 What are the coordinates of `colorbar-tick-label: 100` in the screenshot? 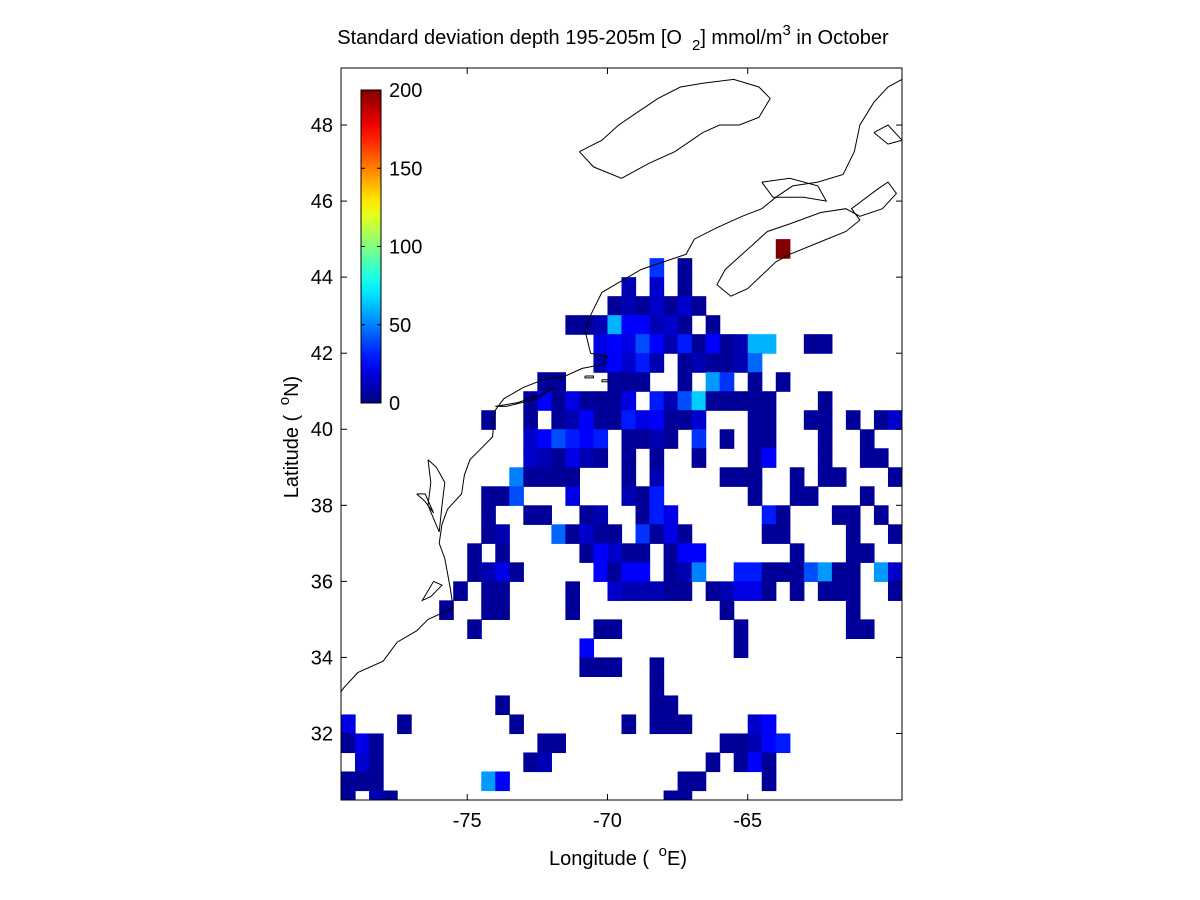 It's located at (405, 248).